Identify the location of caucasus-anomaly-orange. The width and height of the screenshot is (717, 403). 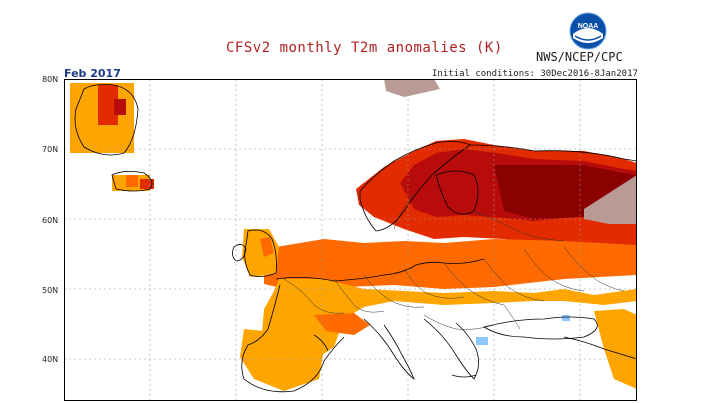
(615, 349).